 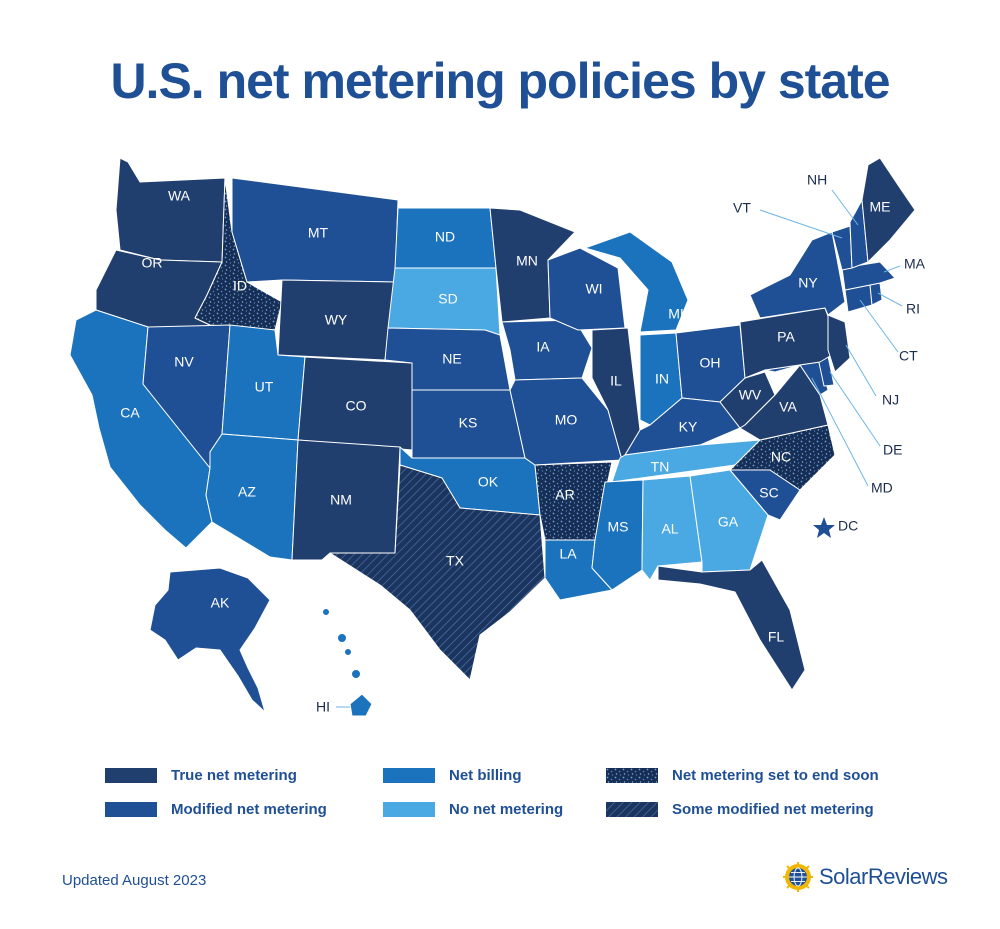 What do you see at coordinates (883, 876) in the screenshot?
I see `brand-name: SolarReviews` at bounding box center [883, 876].